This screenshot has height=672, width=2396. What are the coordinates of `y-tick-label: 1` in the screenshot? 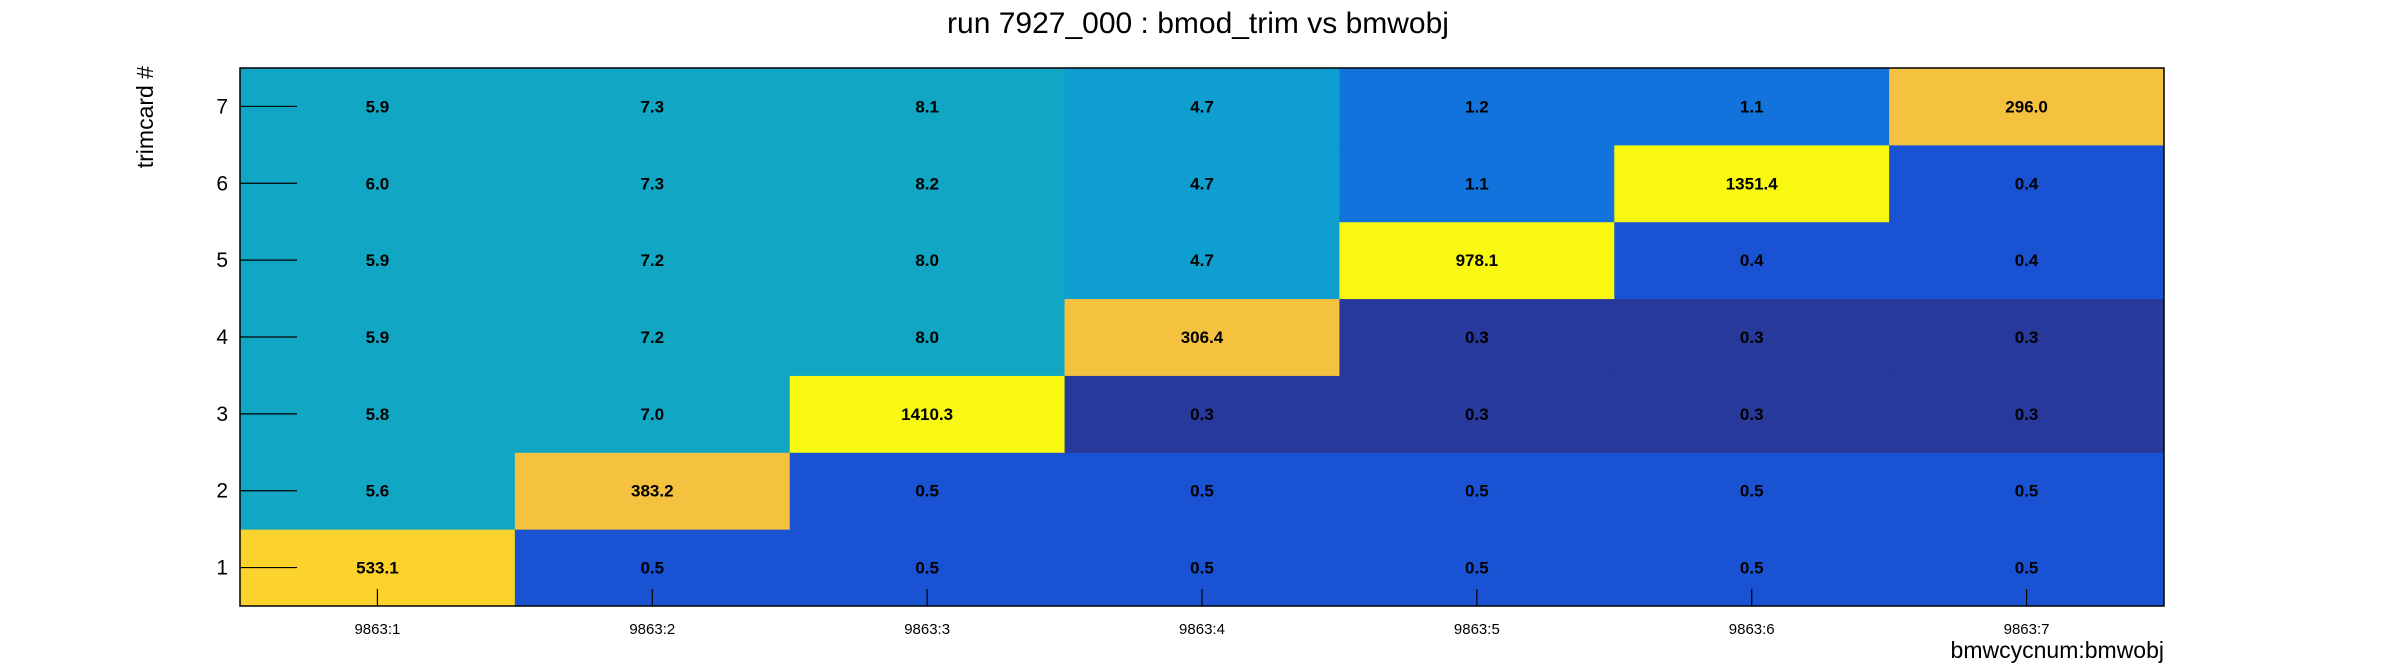 It's located at (222, 568).